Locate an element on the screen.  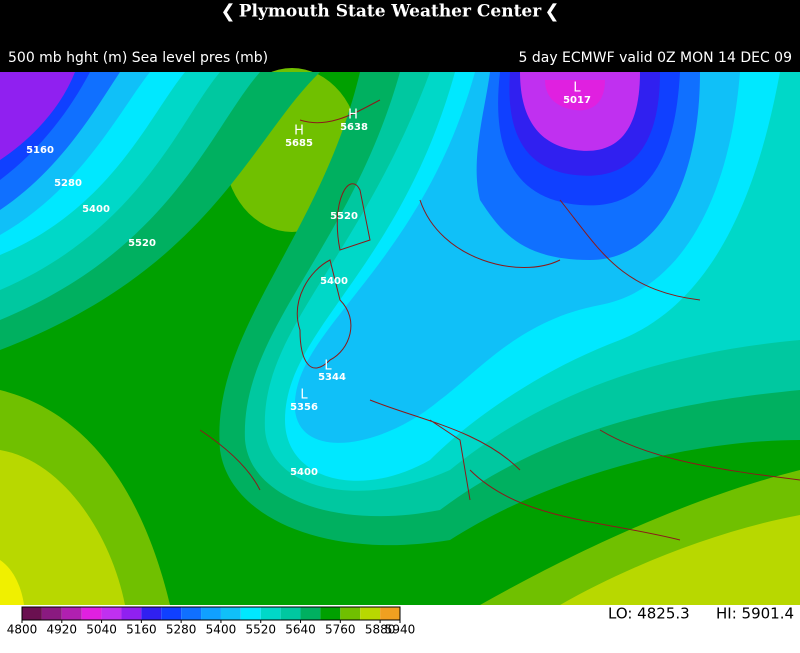
colorbar-frame is located at coordinates (211, 613).